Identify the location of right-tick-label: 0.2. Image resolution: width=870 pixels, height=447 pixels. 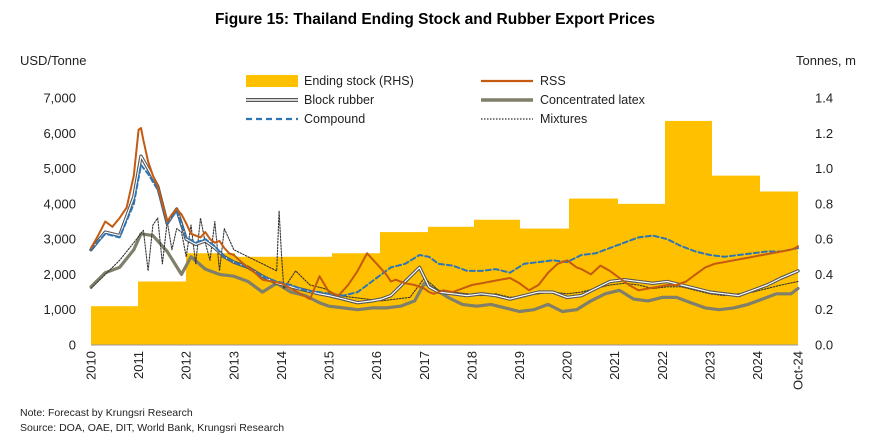
(824, 309).